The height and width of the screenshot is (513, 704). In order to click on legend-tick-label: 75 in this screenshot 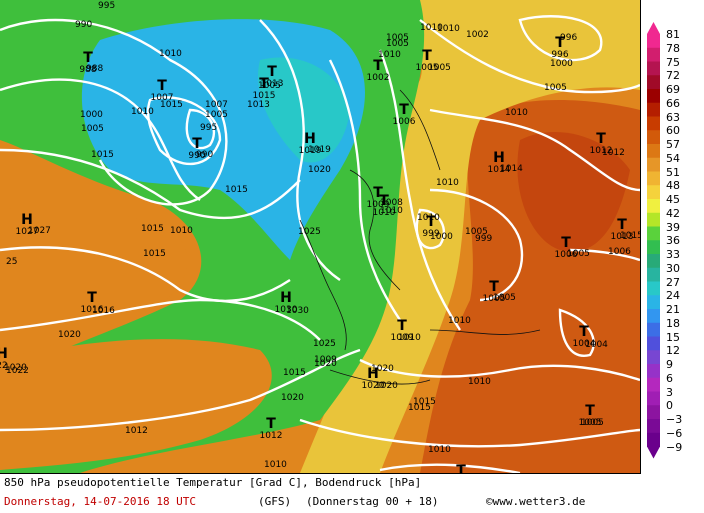, I will do `click(673, 62)`.